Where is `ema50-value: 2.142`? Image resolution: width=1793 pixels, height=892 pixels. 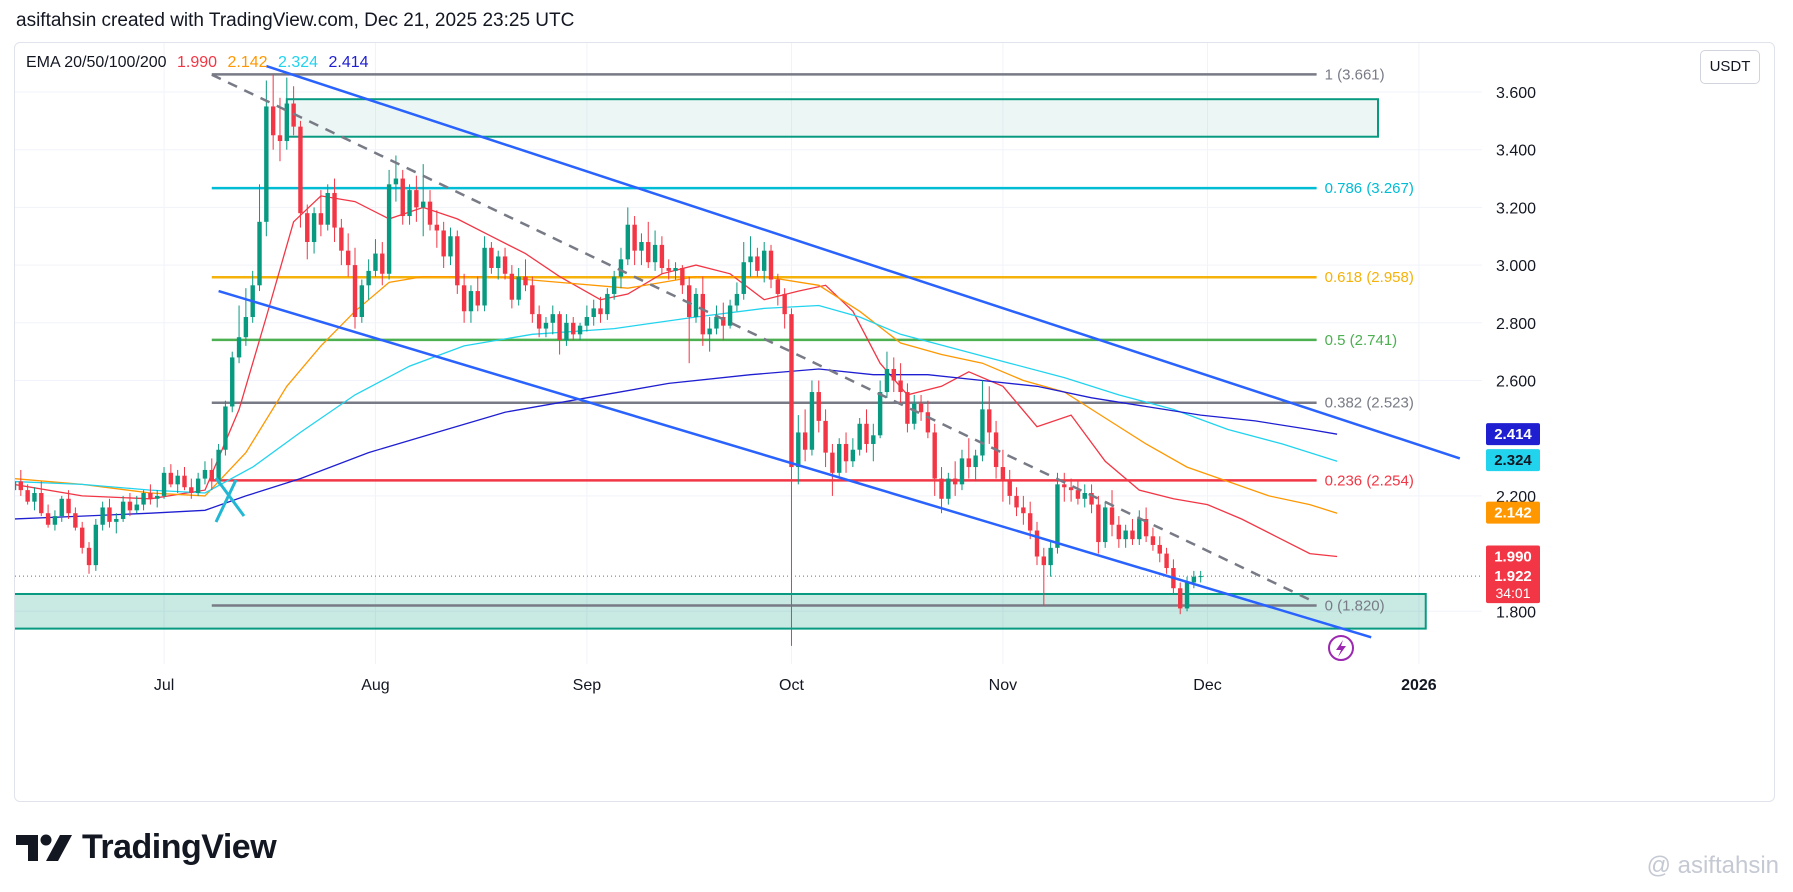 ema50-value: 2.142 is located at coordinates (247, 62).